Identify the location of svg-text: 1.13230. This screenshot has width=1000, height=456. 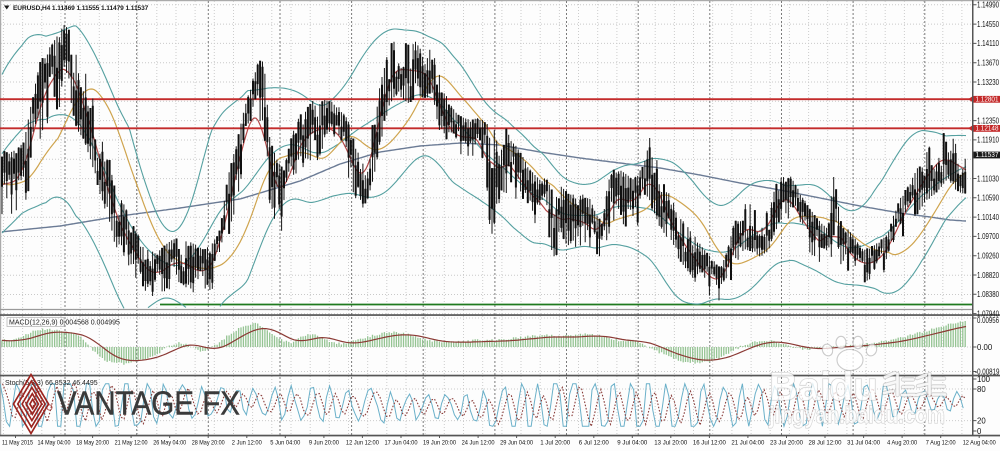
(988, 82).